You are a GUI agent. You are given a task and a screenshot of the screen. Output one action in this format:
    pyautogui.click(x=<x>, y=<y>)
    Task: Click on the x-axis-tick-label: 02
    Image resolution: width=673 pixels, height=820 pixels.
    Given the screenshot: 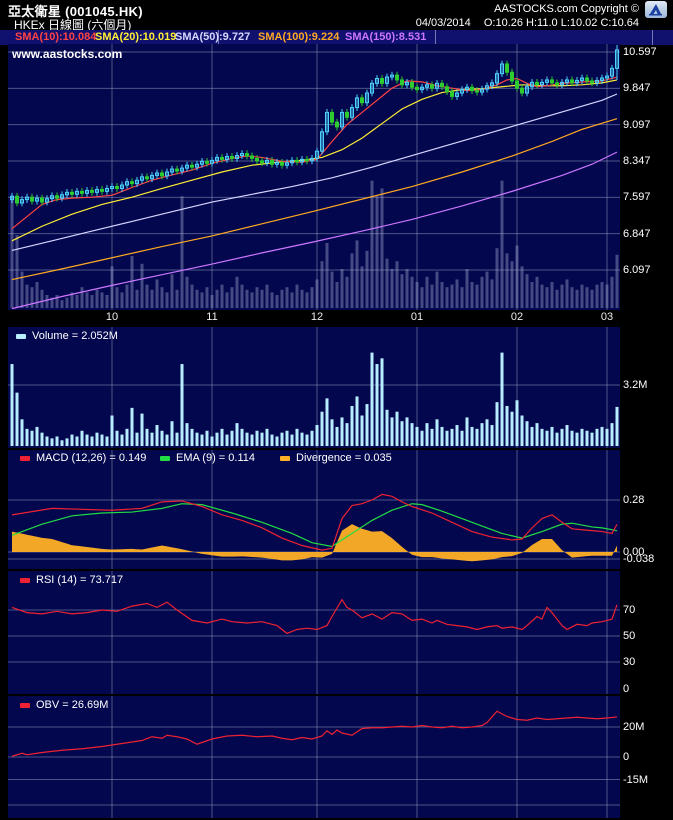 What is the action you would take?
    pyautogui.click(x=517, y=317)
    